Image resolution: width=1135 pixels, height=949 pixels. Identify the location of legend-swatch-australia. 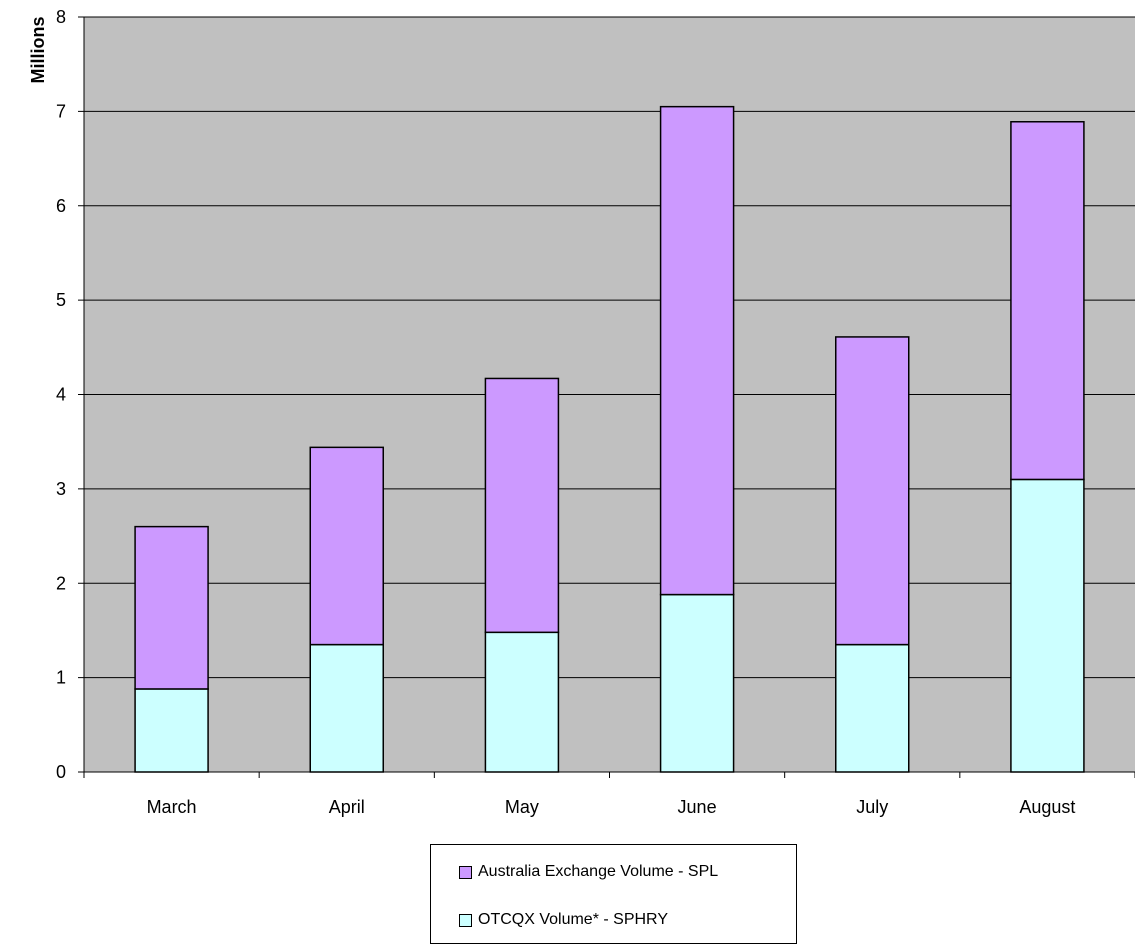
(465, 872).